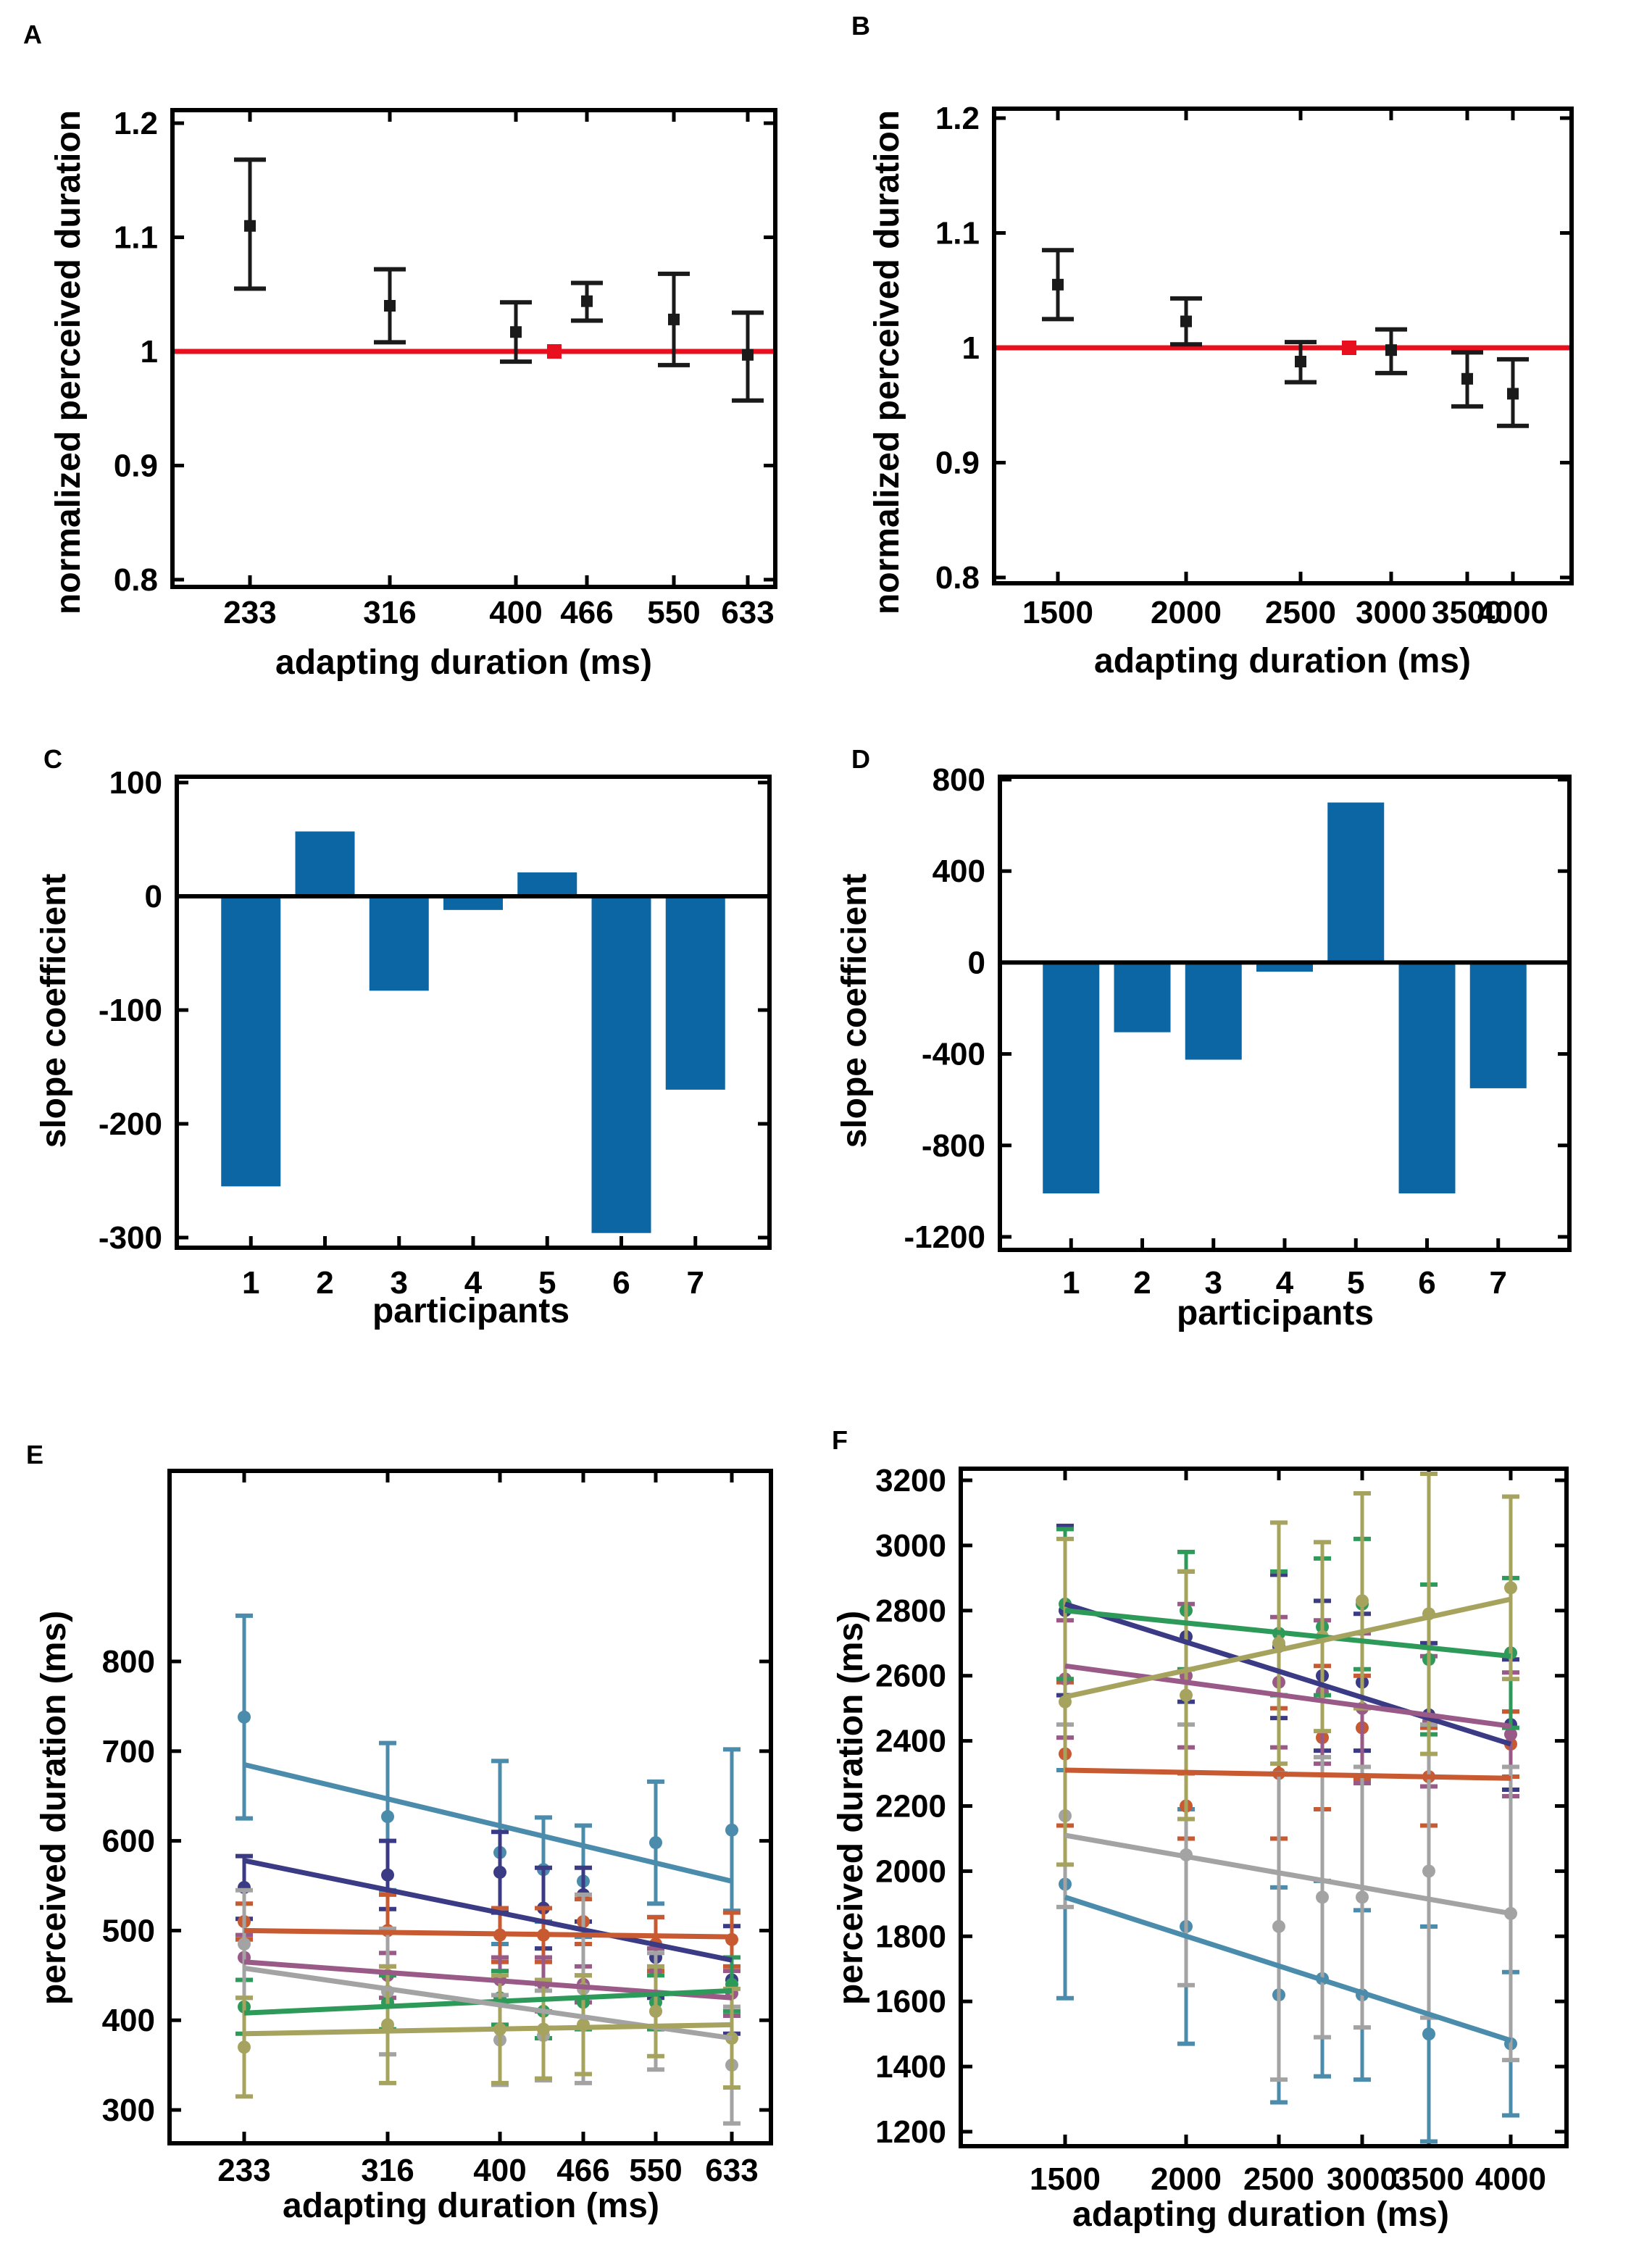 The height and width of the screenshot is (2244, 1652). Describe the element at coordinates (1264, 1807) in the screenshot. I see `plot-frame-f` at that location.